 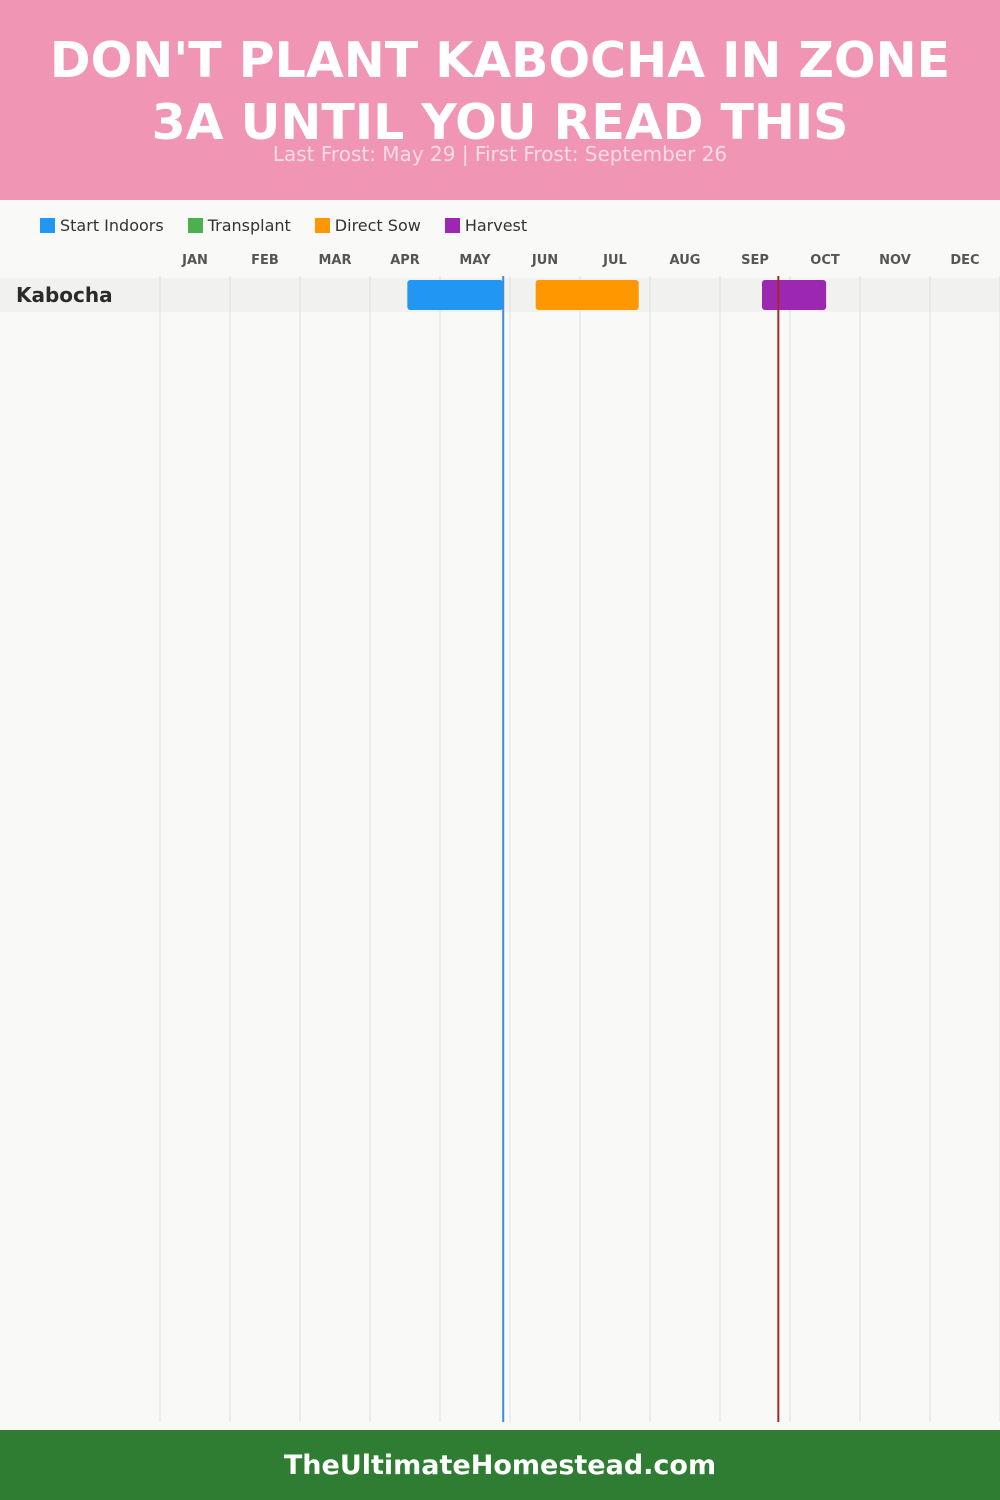 What do you see at coordinates (405, 260) in the screenshot?
I see `month-label-apr: APR` at bounding box center [405, 260].